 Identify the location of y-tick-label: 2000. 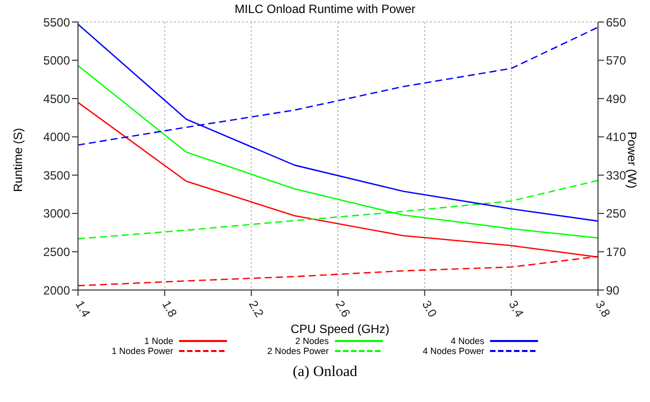
(56, 290).